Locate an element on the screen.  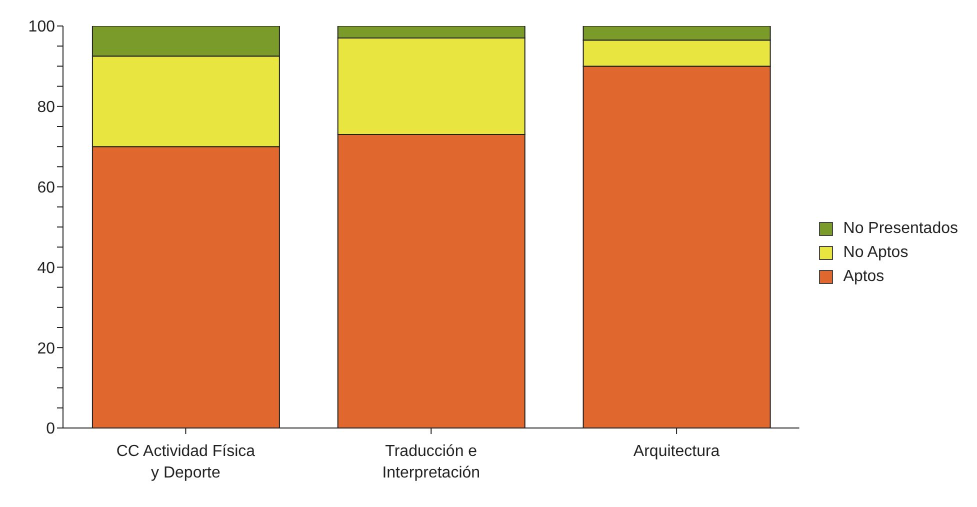
x-tick-label: CC Actividad Física y Deporte is located at coordinates (186, 462).